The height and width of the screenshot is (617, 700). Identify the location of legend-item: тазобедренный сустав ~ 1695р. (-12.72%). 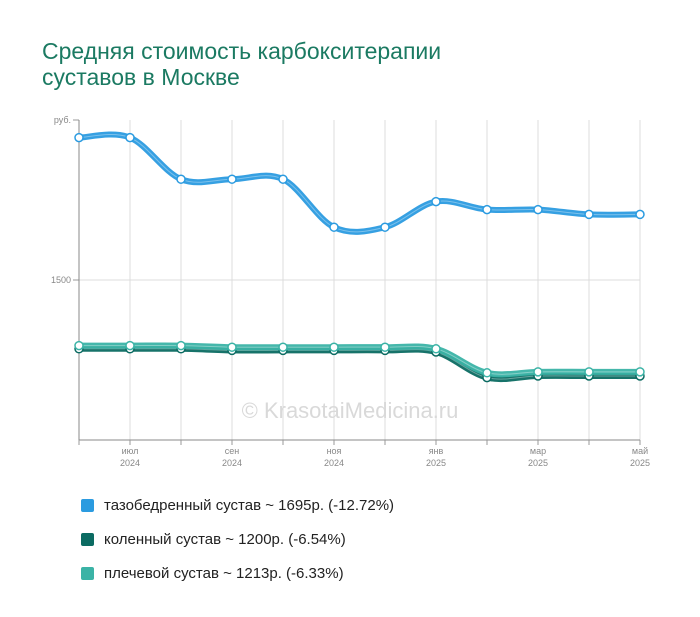
(237, 505).